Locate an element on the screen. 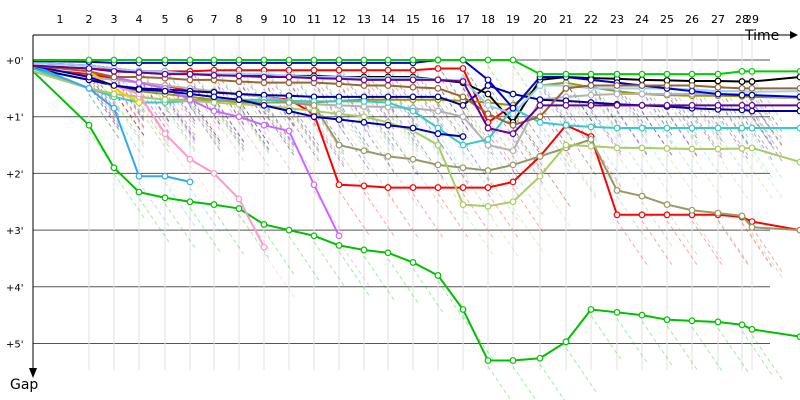 This screenshot has width=800, height=400. x-tick-label: 21 is located at coordinates (566, 19).